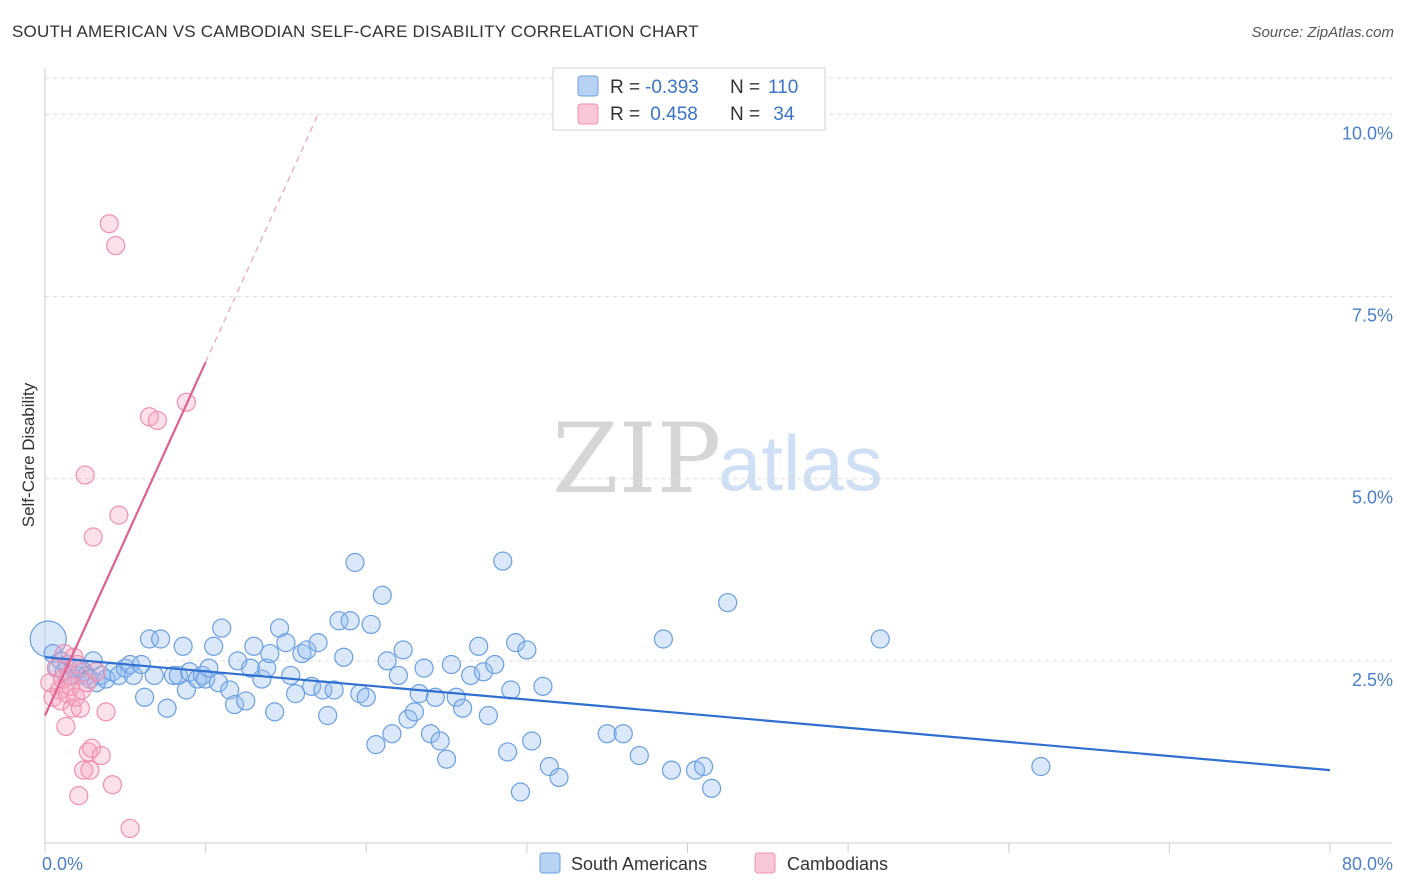 This screenshot has width=1406, height=892. What do you see at coordinates (625, 114) in the screenshot?
I see `legend-r-label-2: R =` at bounding box center [625, 114].